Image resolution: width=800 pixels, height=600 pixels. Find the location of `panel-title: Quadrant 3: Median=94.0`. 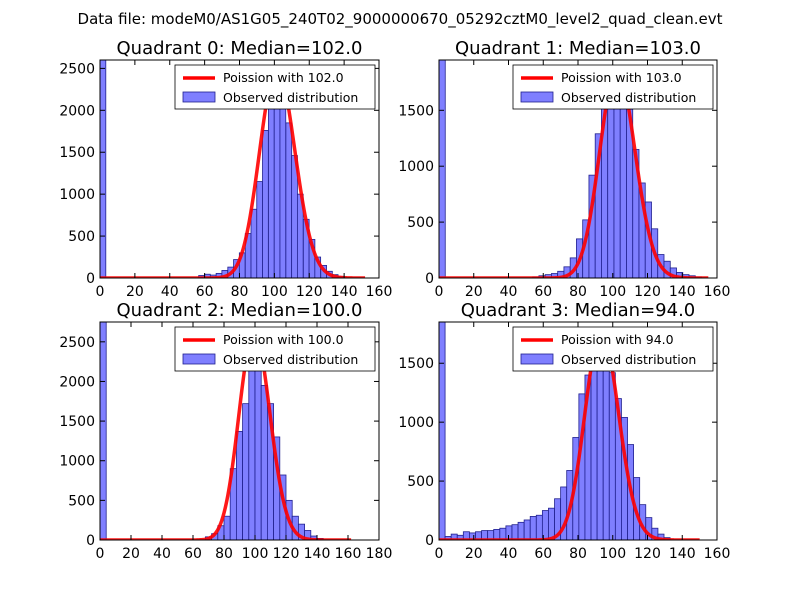

panel-title: Quadrant 3: Median=94.0 is located at coordinates (578, 310).